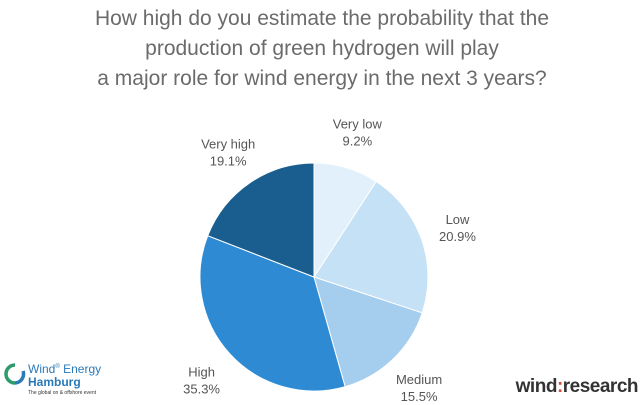 The width and height of the screenshot is (644, 405). Describe the element at coordinates (261, 220) in the screenshot. I see `pie-slice-very-high` at that location.